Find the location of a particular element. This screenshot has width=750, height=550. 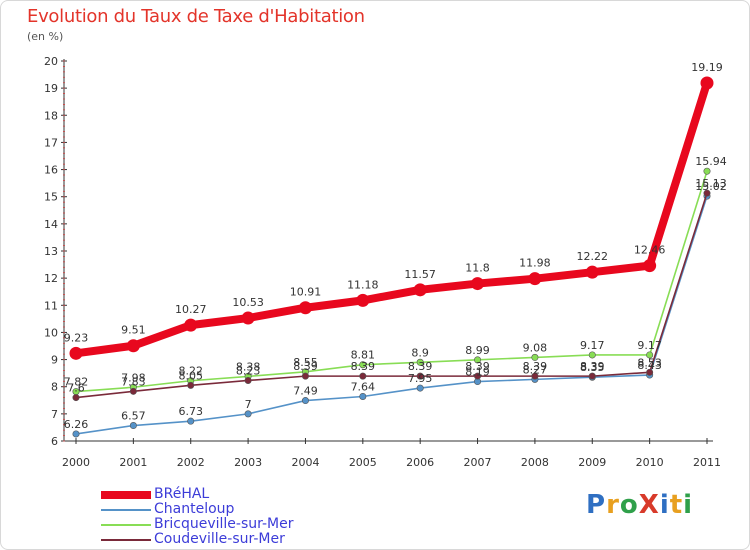

y-tick-label: 9 is located at coordinates (54, 360).